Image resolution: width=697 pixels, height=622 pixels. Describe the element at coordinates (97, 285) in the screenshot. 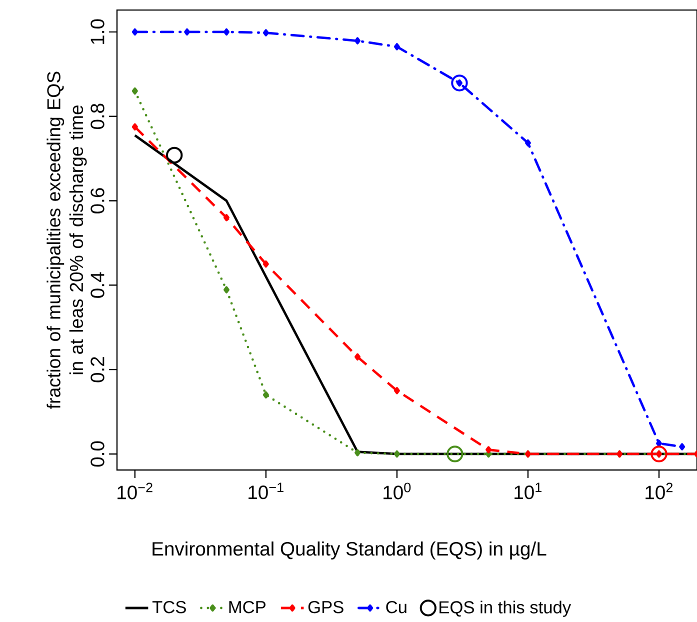

I see `y-tick-label: 0.4` at that location.